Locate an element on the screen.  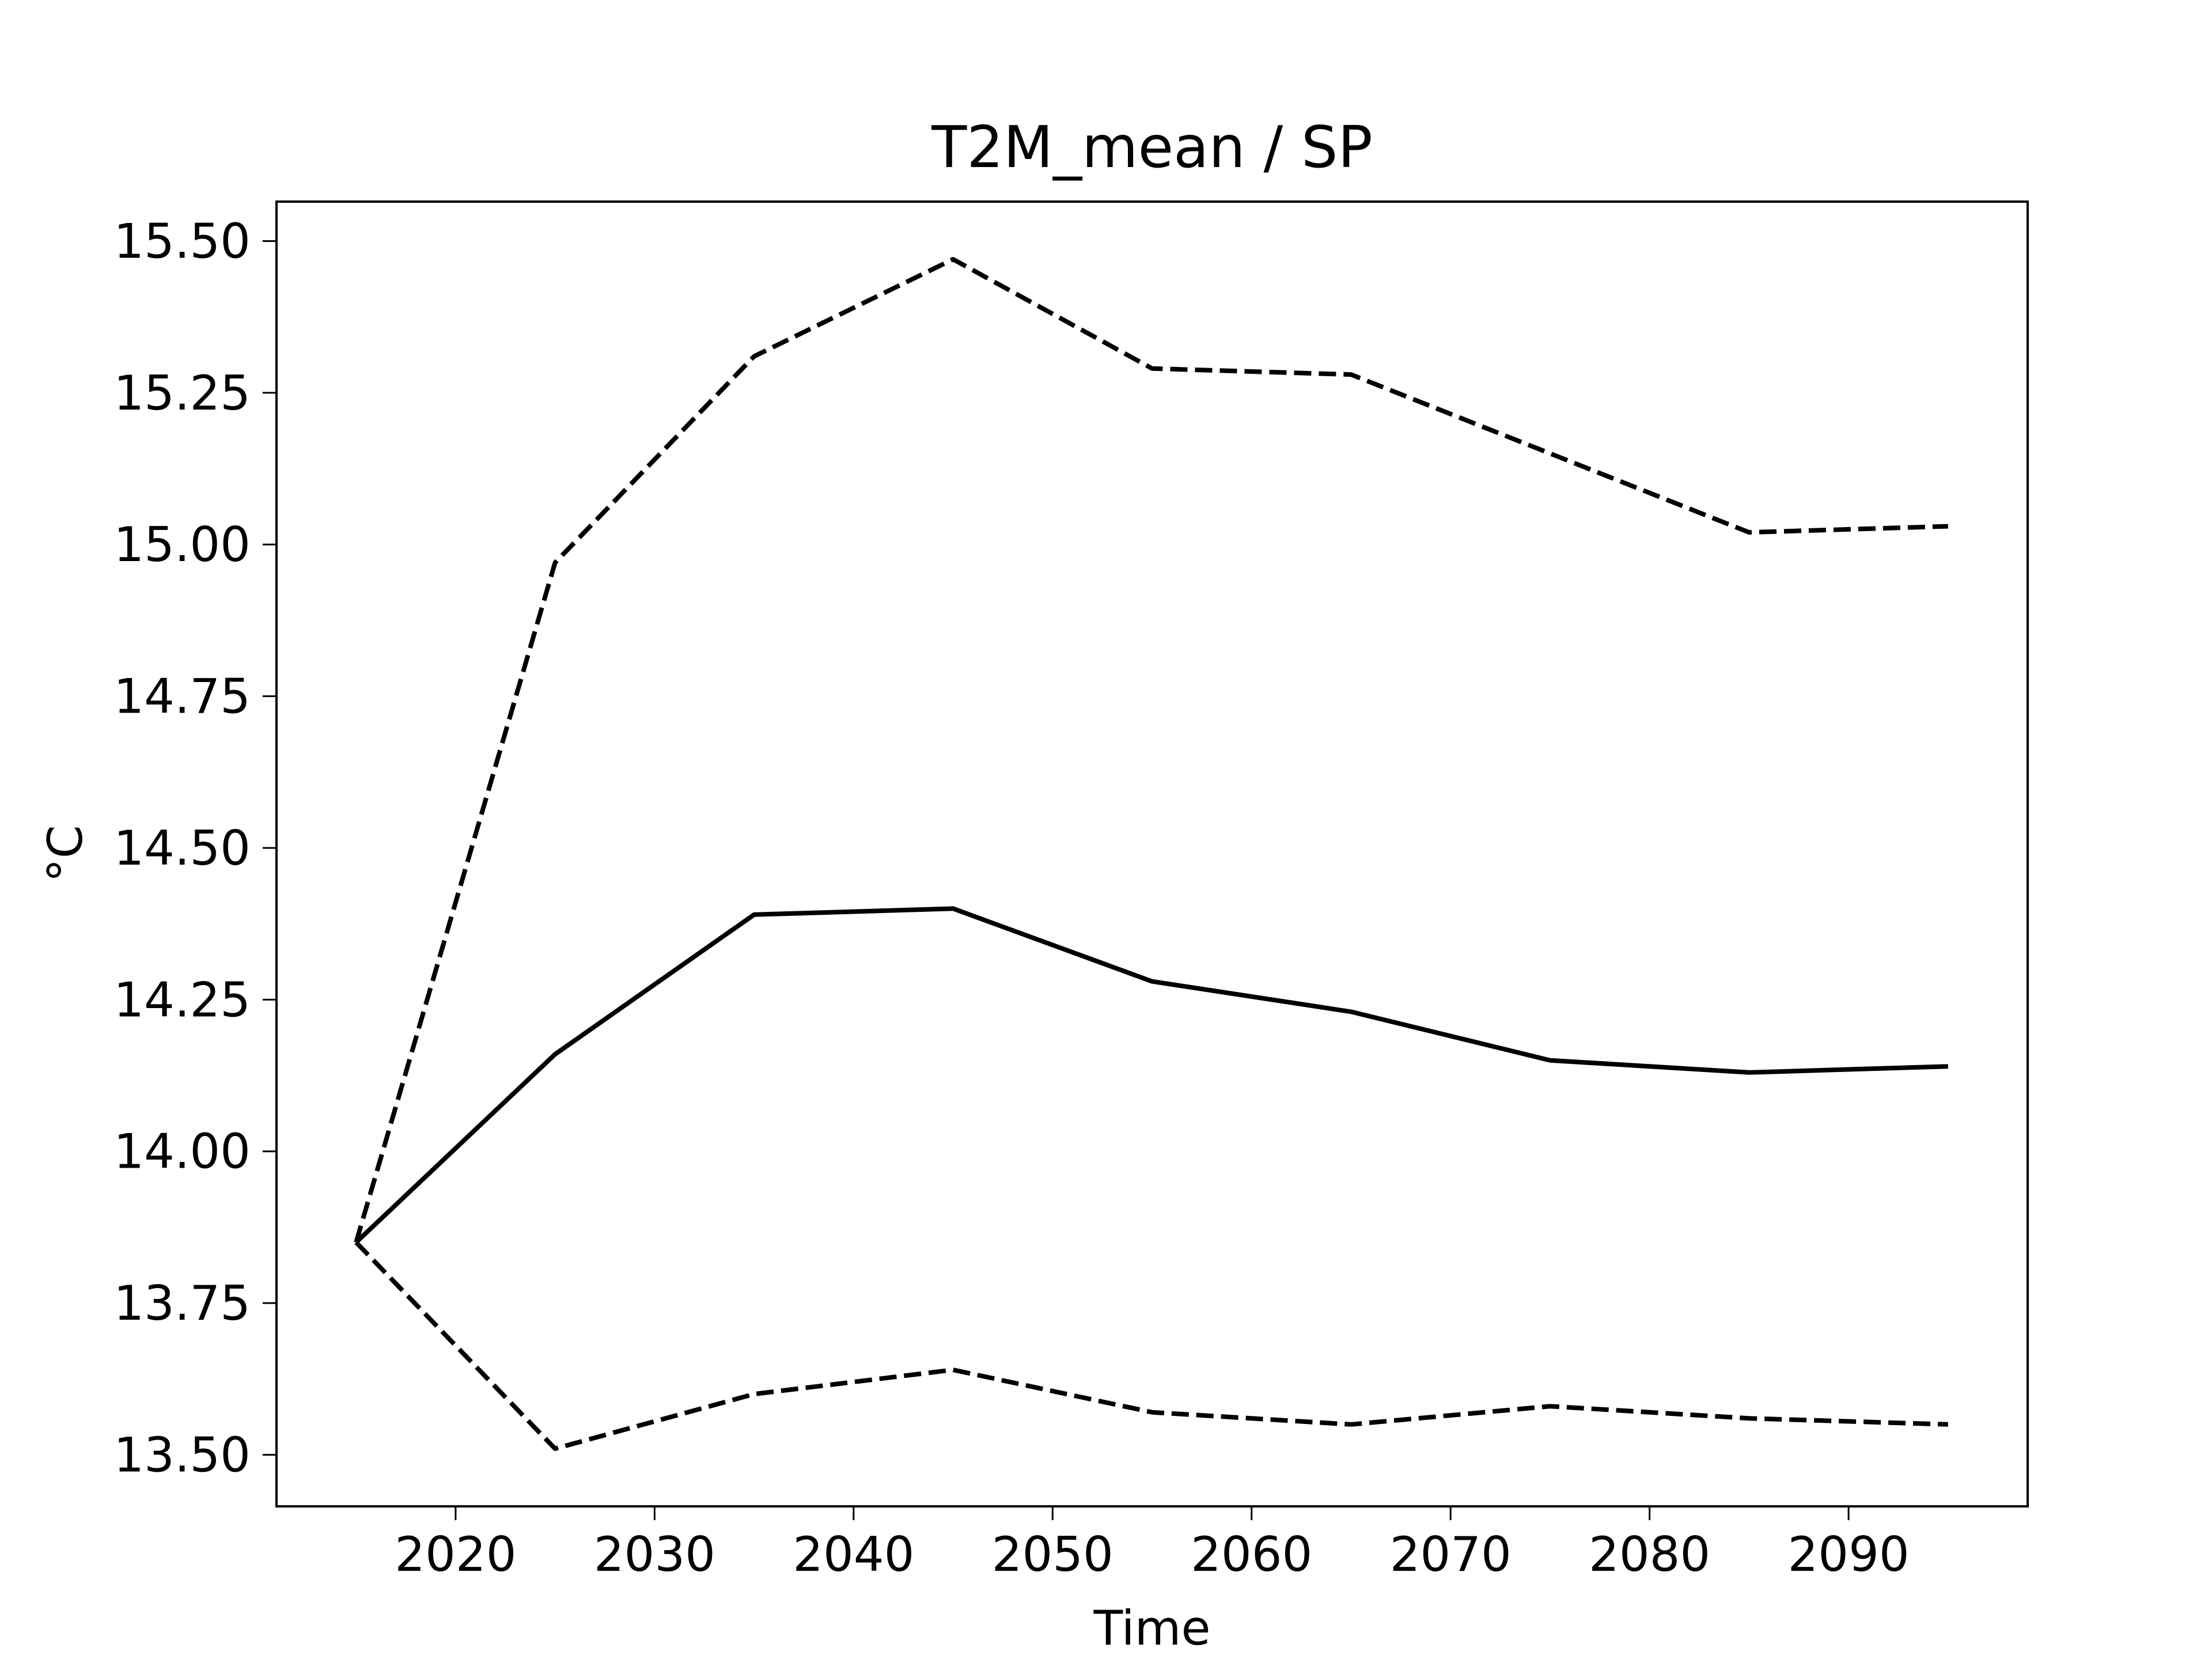
y-tick-label: 13.50 is located at coordinates (182, 1455).